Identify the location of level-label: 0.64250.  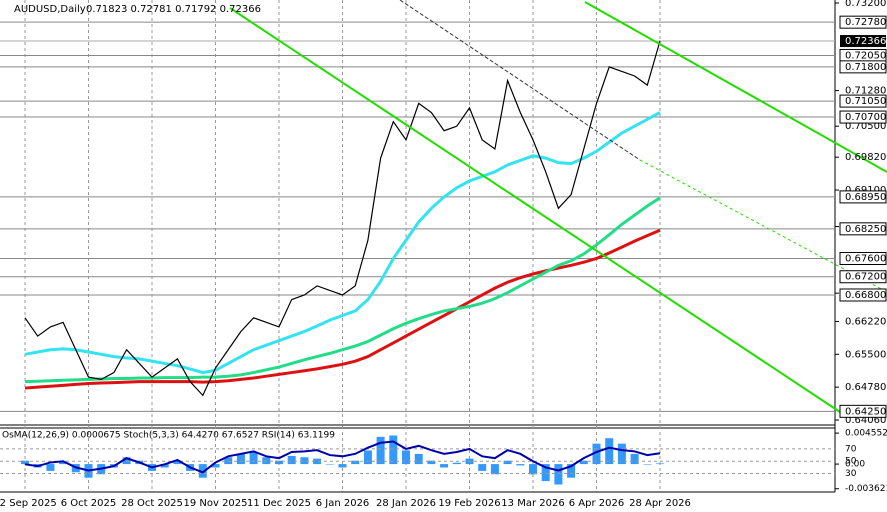
(865, 411).